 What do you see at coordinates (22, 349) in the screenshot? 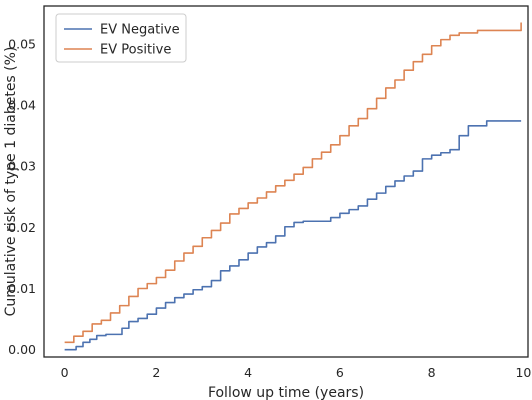
I see `y-tick-label: 0.00` at bounding box center [22, 349].